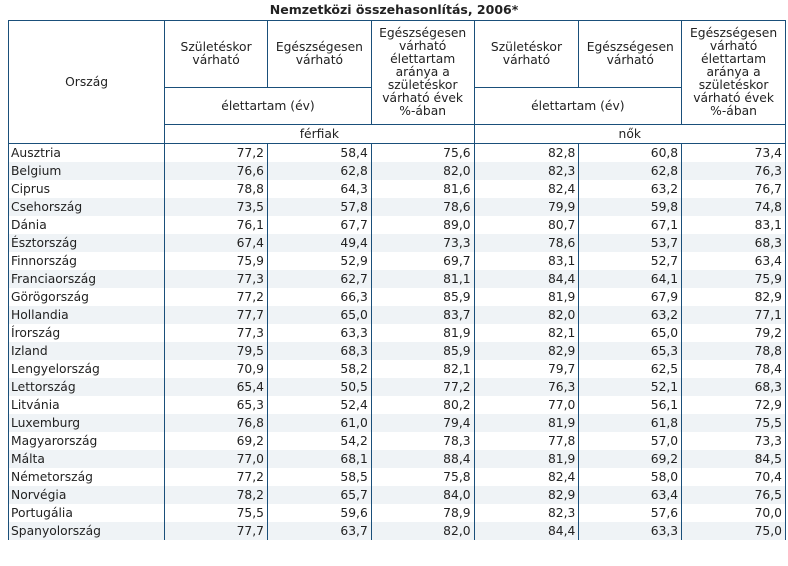 The height and width of the screenshot is (566, 788). I want to click on value-cell-m-healthy: 63,7, so click(319, 531).